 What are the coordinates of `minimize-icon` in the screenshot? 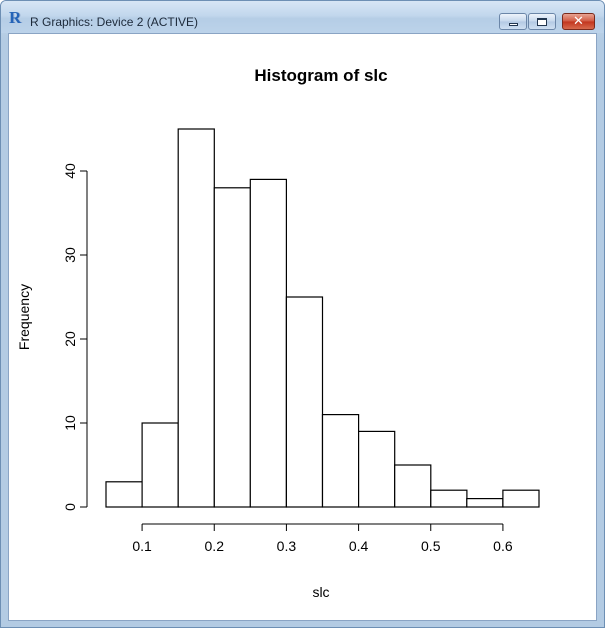 It's located at (513, 24).